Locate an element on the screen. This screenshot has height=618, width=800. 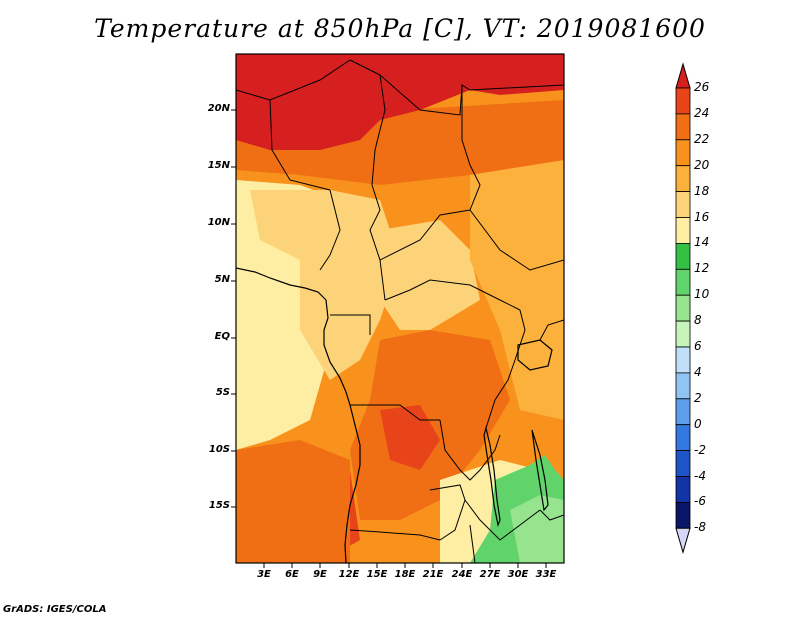
lat-label: 10S is located at coordinates (219, 449).